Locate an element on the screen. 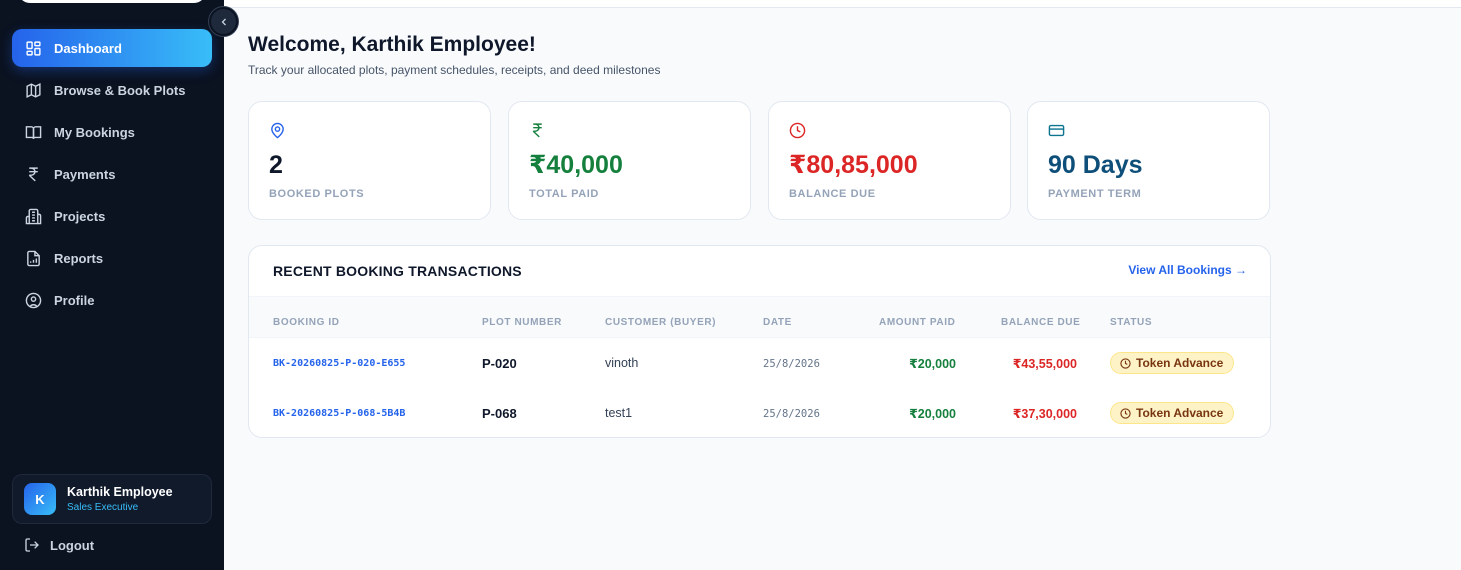 The height and width of the screenshot is (570, 1461). sidebar-item-payments: Payments is located at coordinates (112, 174).